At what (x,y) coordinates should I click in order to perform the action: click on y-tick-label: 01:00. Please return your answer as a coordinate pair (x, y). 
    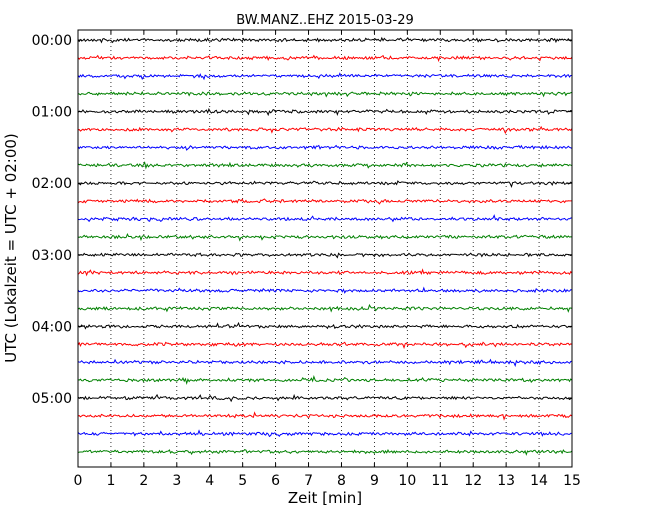
    Looking at the image, I should click on (52, 113).